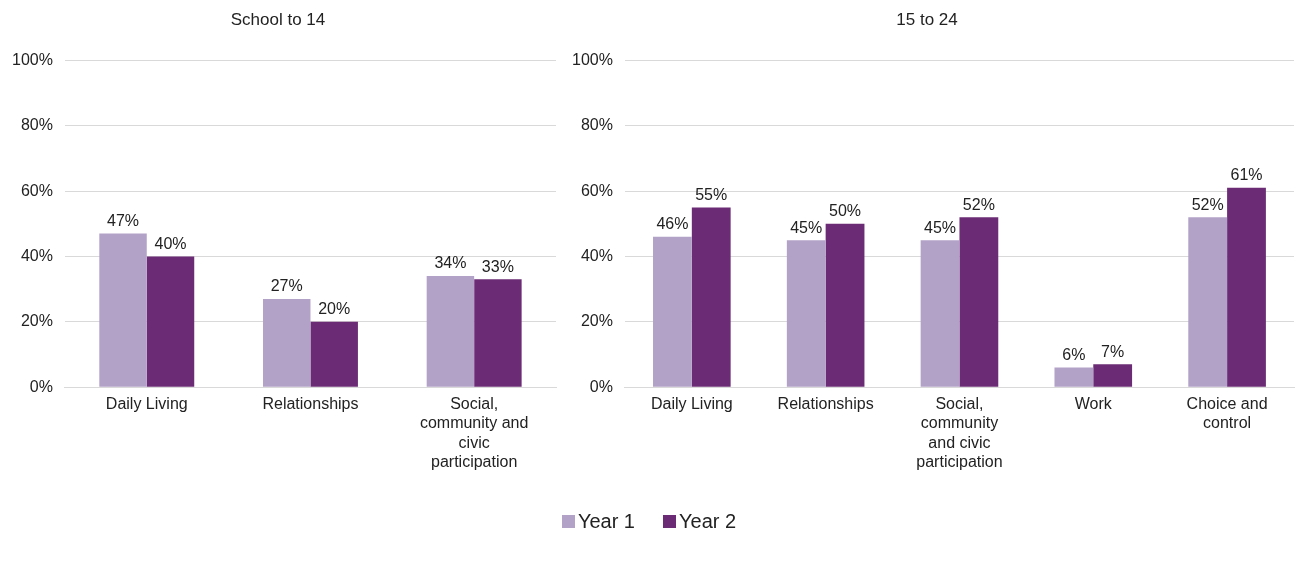  I want to click on data-label: 33%, so click(497, 266).